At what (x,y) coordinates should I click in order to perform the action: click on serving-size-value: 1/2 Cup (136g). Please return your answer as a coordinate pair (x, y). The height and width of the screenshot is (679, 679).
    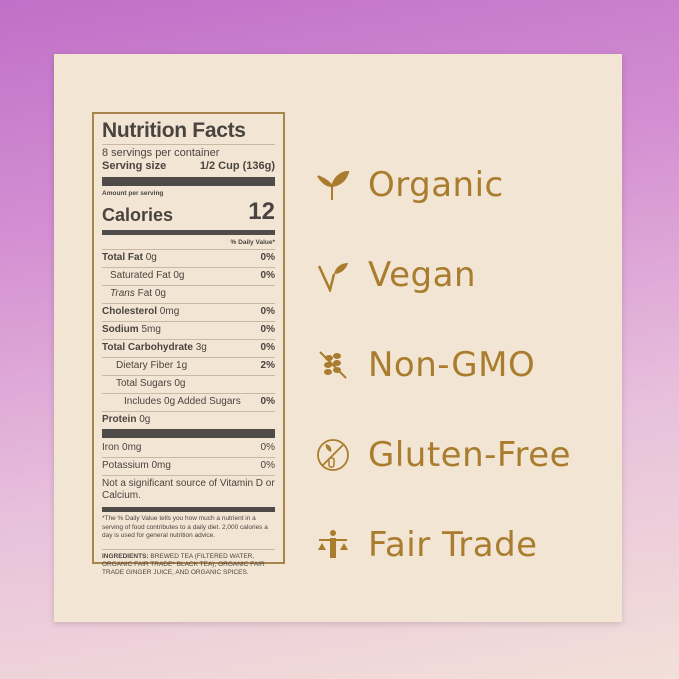
    Looking at the image, I should click on (237, 166).